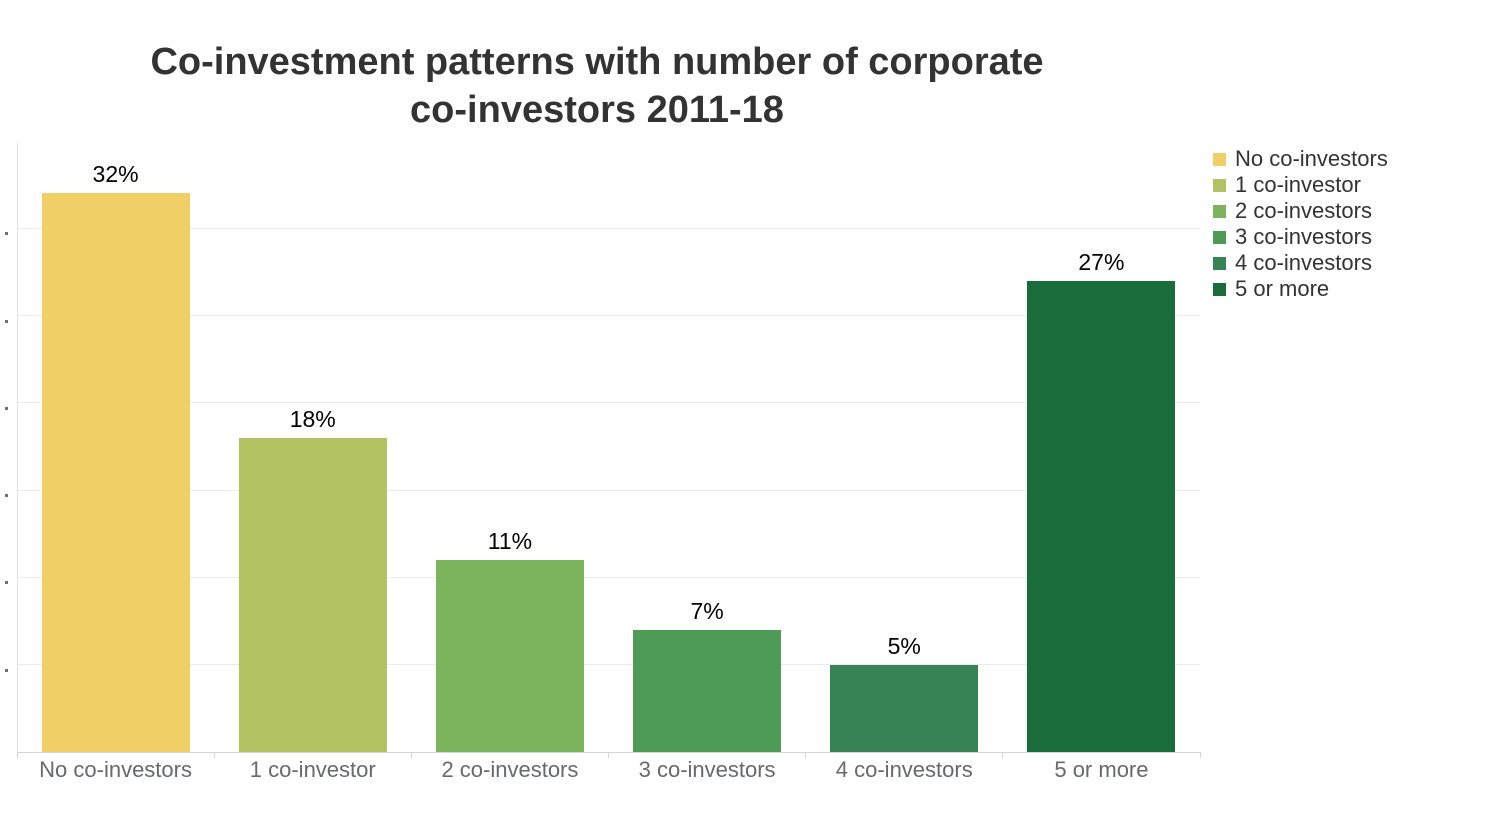  Describe the element at coordinates (312, 418) in the screenshot. I see `value-label-1-co-investor: 18%` at that location.